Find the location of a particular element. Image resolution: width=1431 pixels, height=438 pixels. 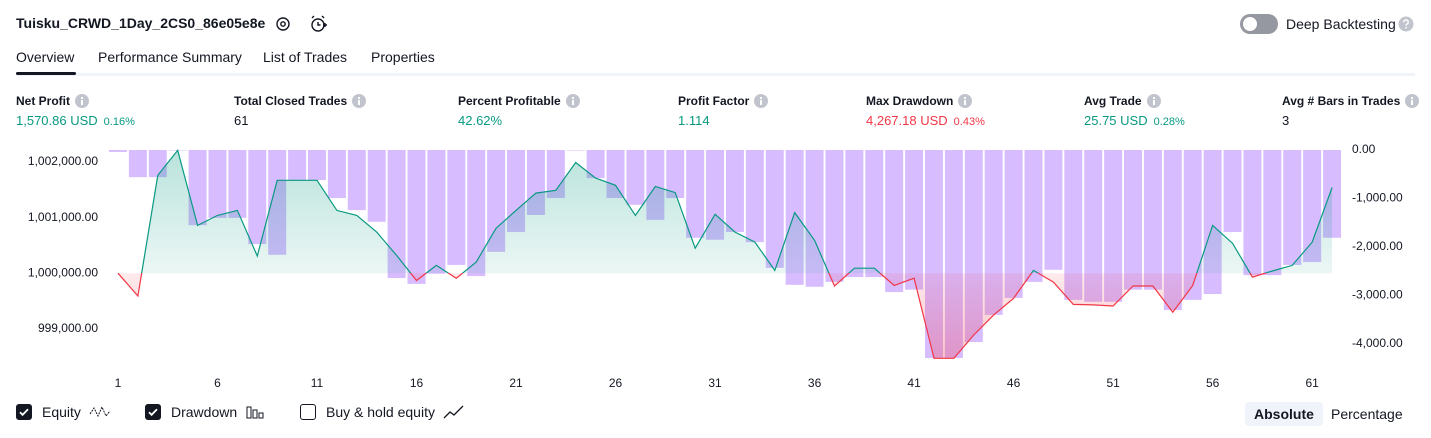

mode-button: Absolute is located at coordinates (1284, 414).